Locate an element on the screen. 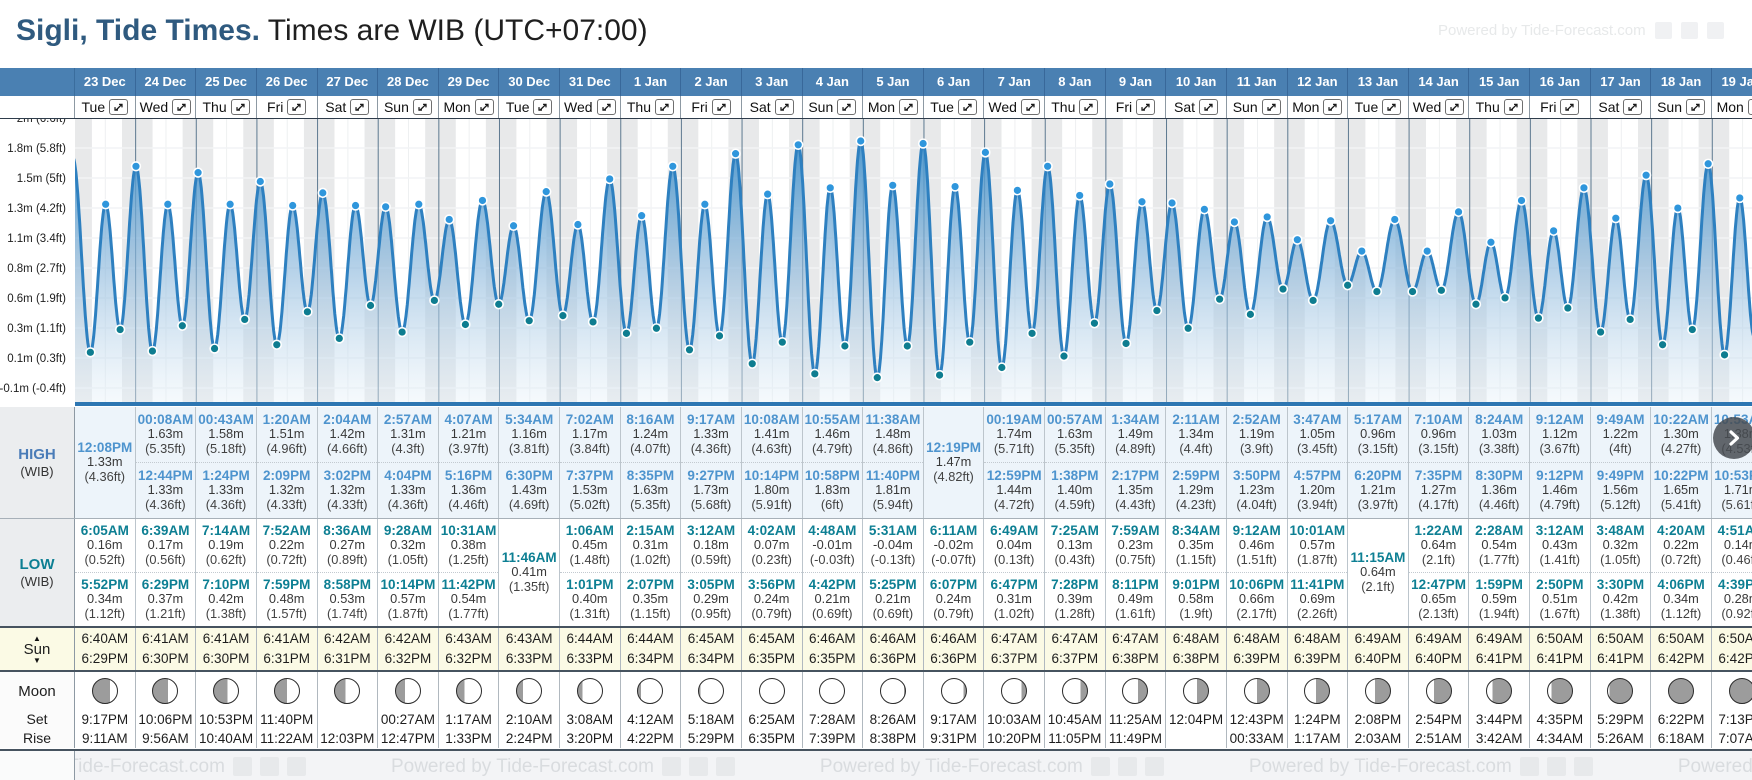 Image resolution: width=1752 pixels, height=780 pixels. date-header-cell: 2 Jan is located at coordinates (711, 82).